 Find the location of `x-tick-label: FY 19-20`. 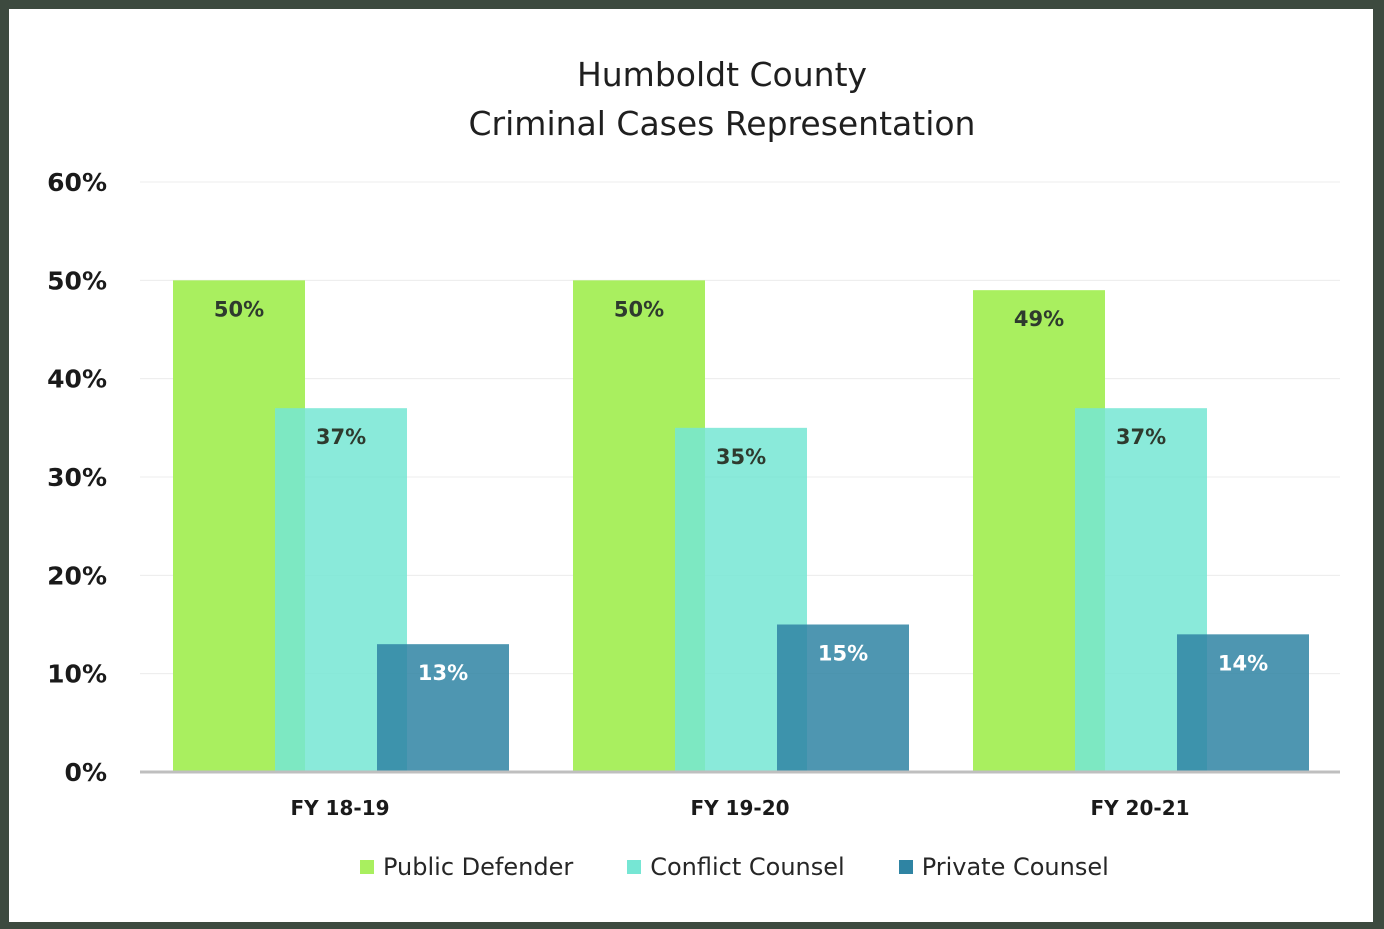

x-tick-label: FY 19-20 is located at coordinates (739, 808).